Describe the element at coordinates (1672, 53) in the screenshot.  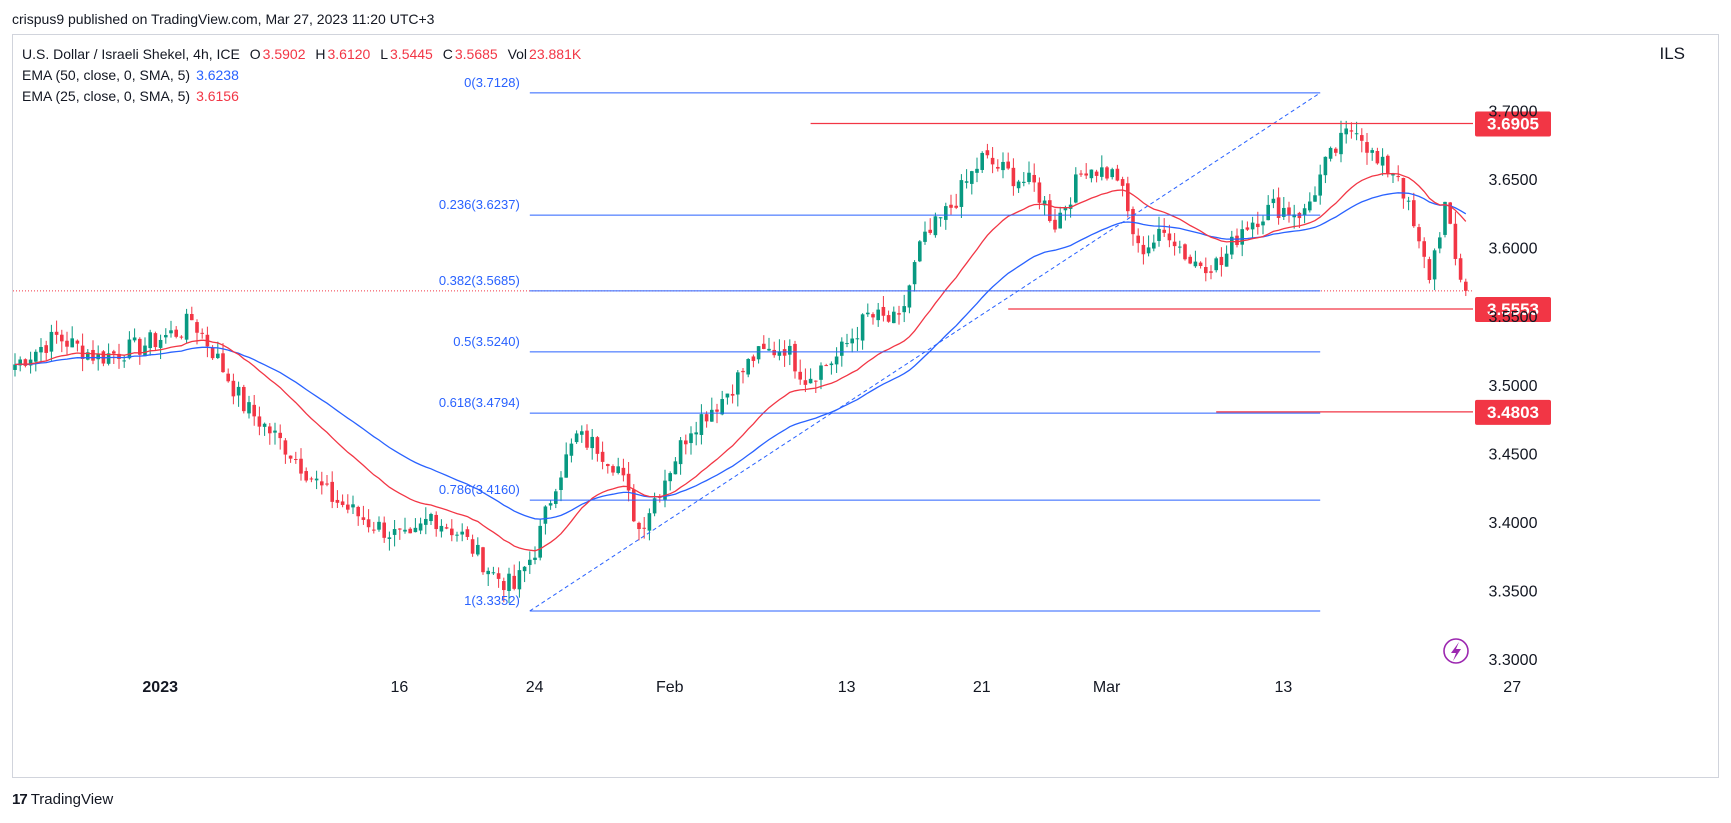
I see `currency-label: ILS` at that location.